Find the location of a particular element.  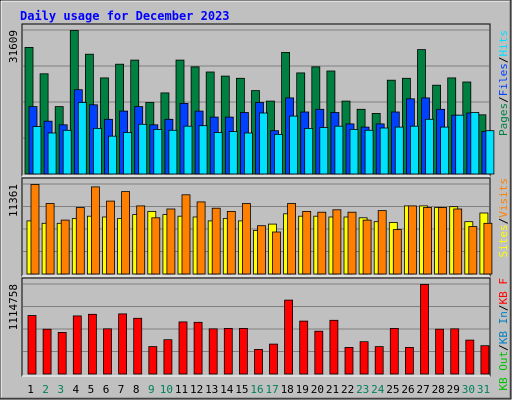

day-label-2: 2 is located at coordinates (45, 389).